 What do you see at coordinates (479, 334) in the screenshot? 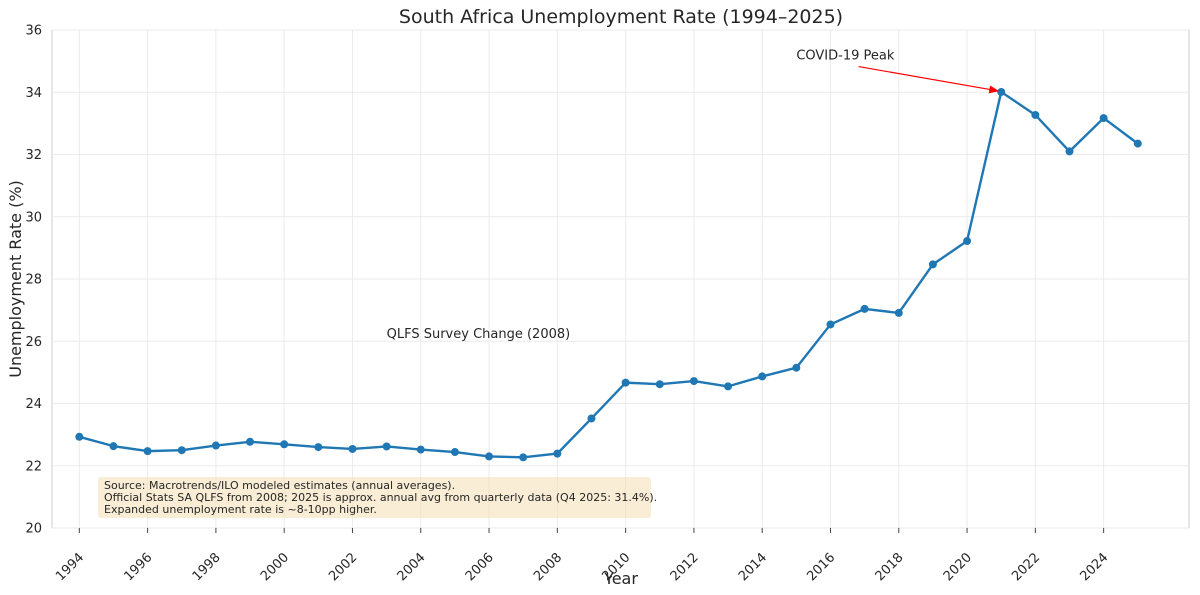
I see `annotation-label: QLFS Survey Change (2008)` at bounding box center [479, 334].